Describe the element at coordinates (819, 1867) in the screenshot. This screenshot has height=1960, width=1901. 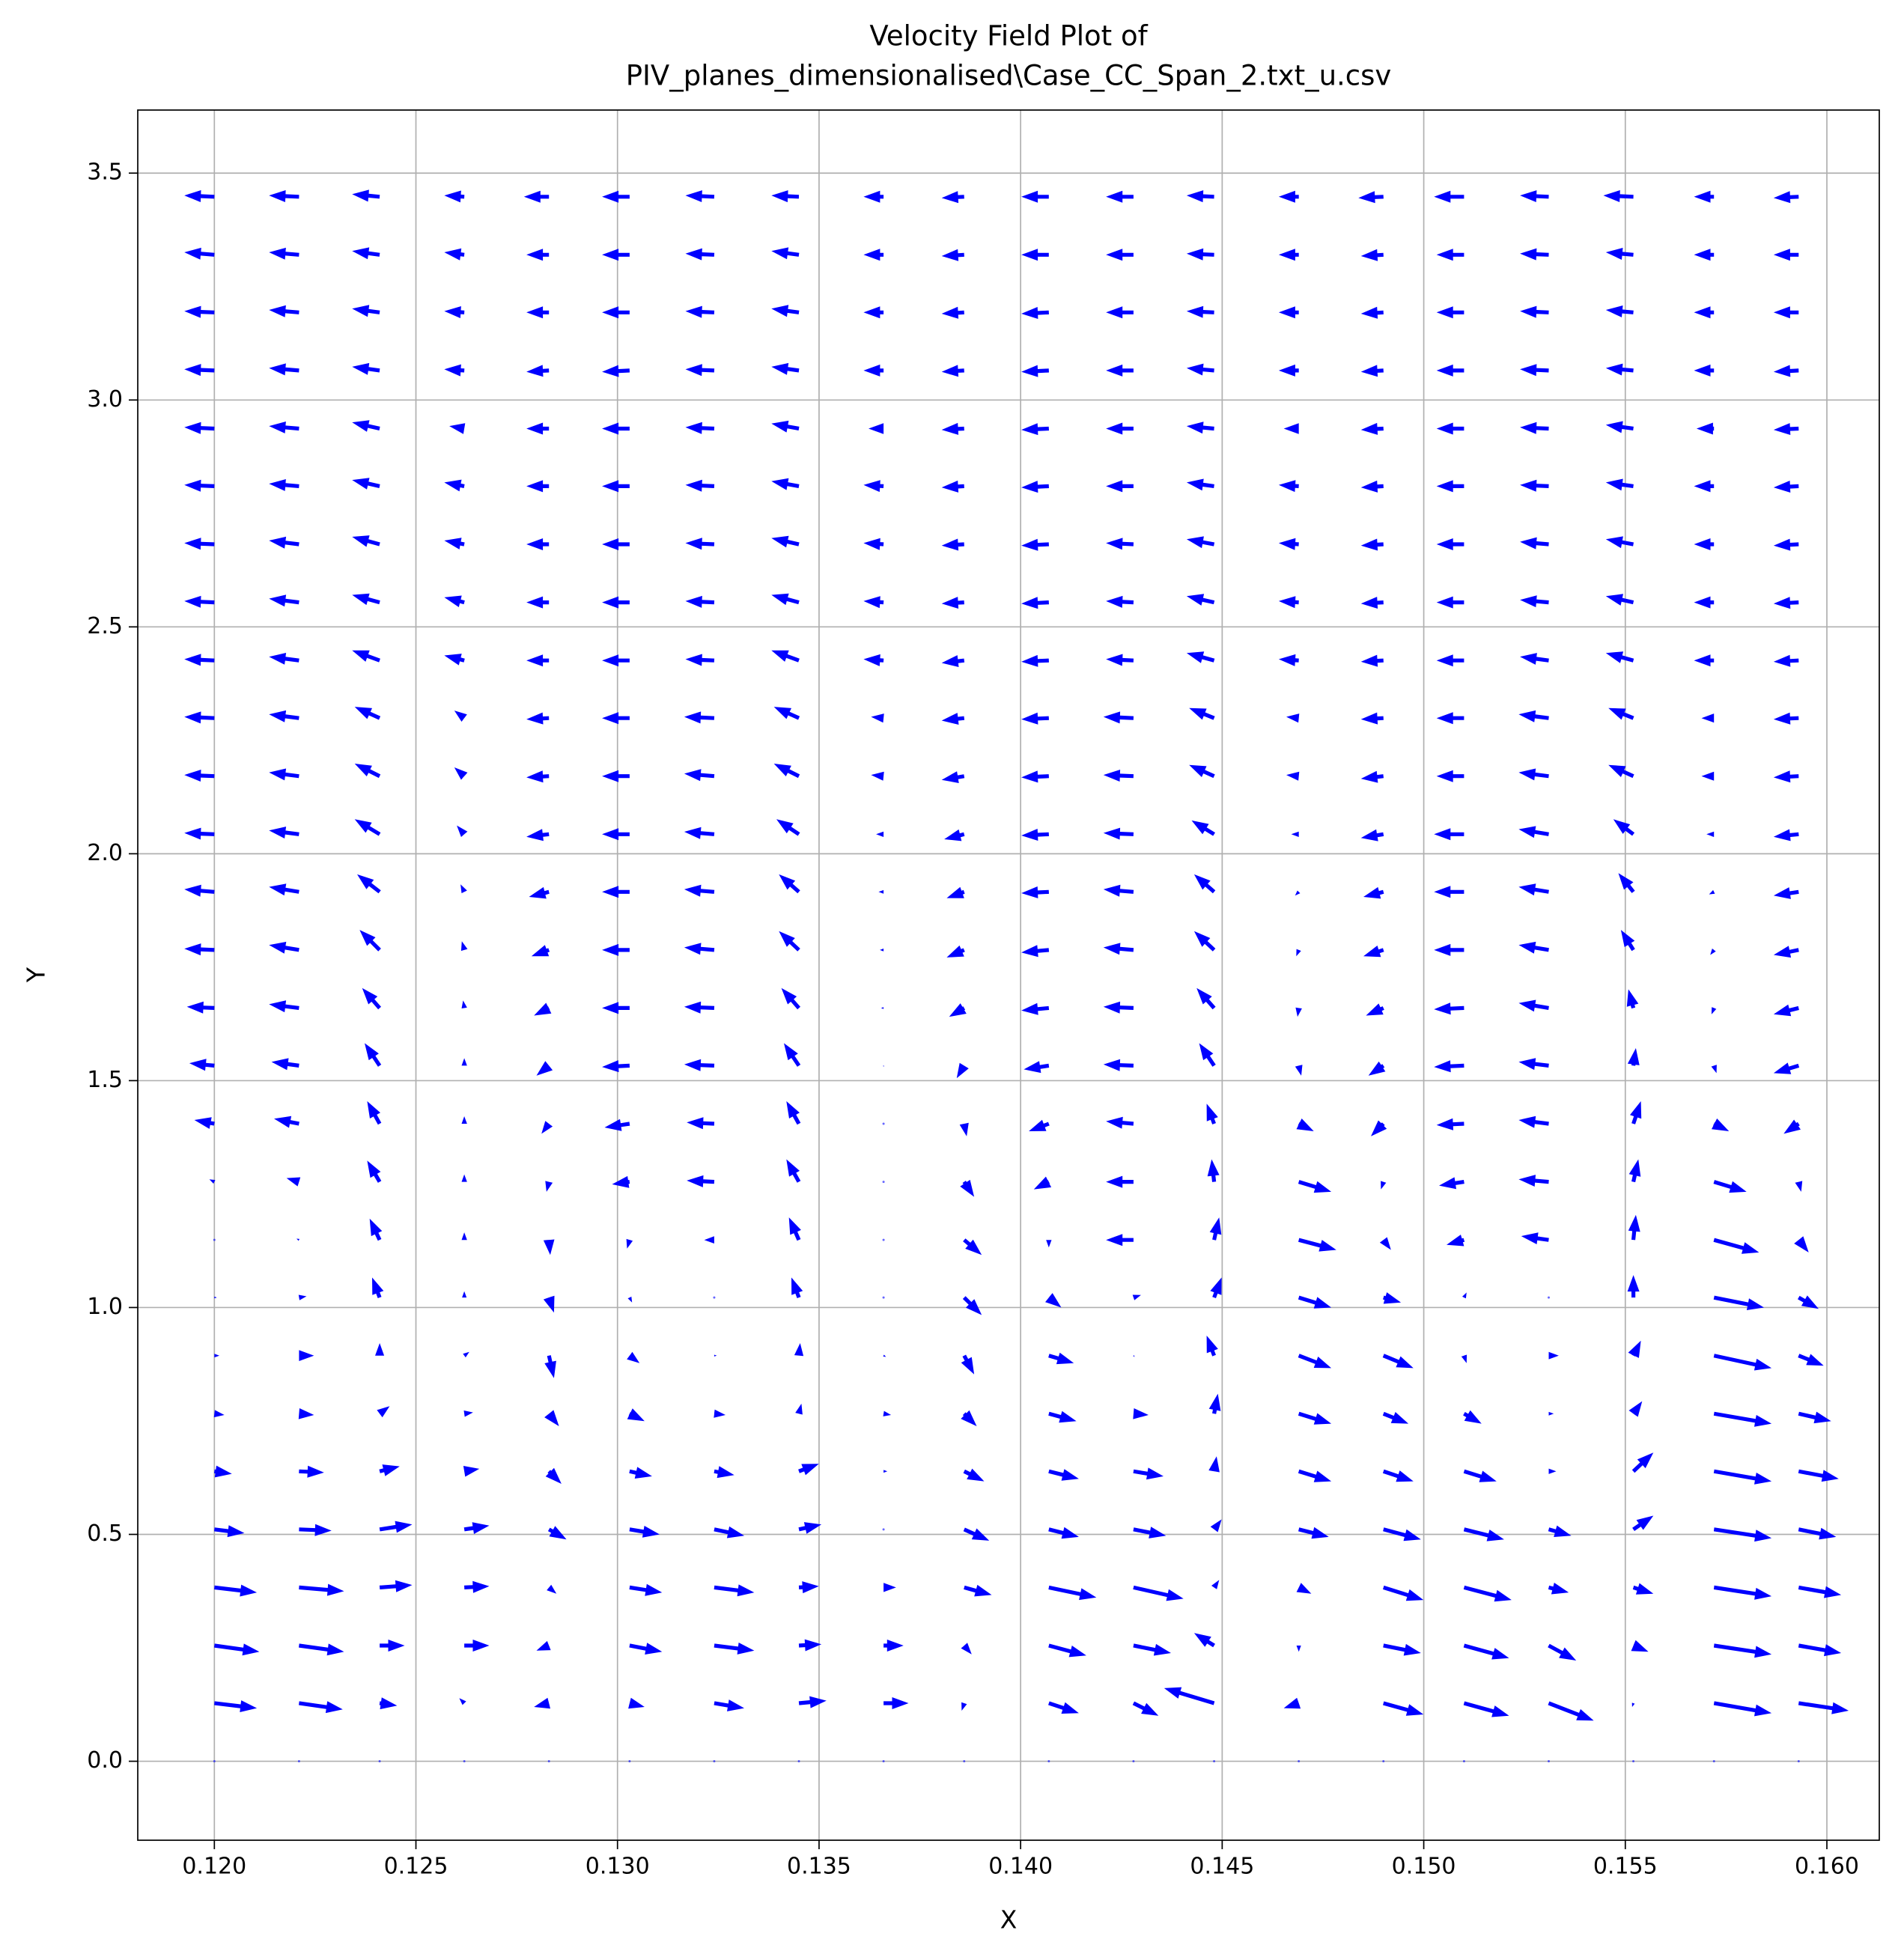
I see `x-tick-label: 0.135` at that location.